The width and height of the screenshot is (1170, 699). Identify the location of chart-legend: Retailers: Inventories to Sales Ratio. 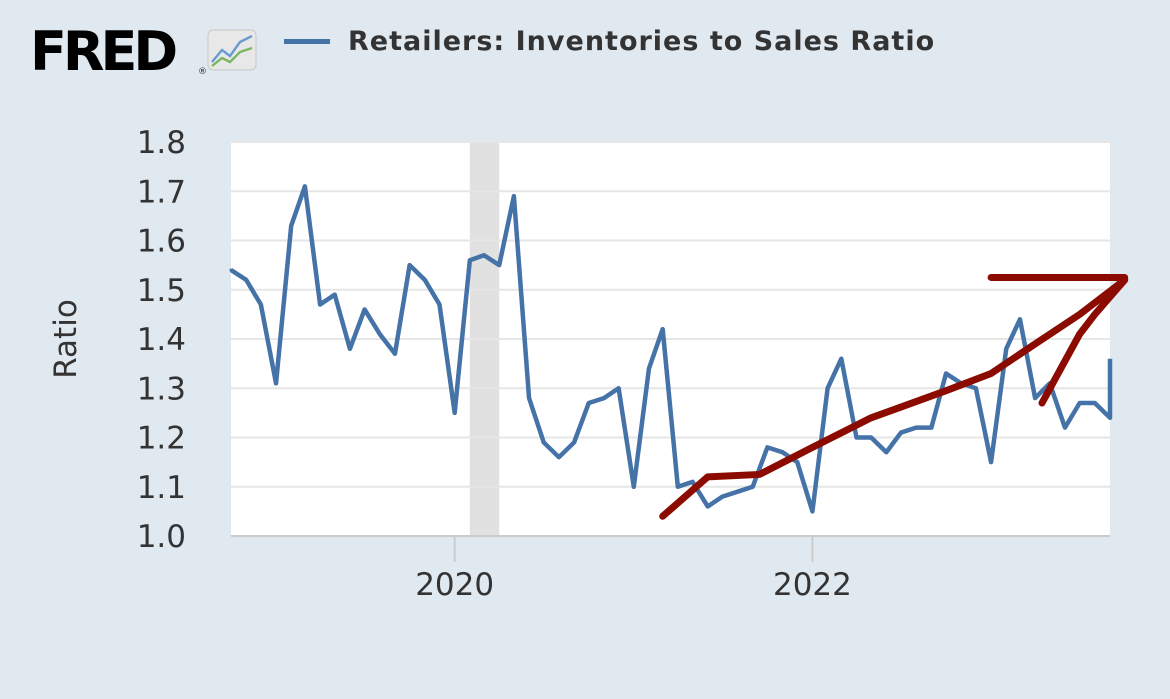
(609, 41).